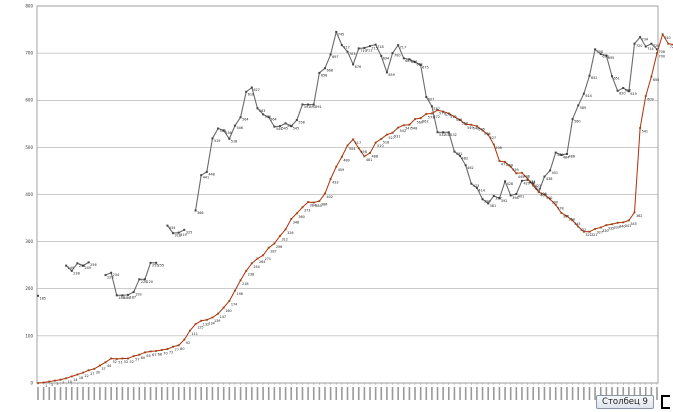 The width and height of the screenshot is (673, 412). I want to click on data-label: 462, so click(470, 168).